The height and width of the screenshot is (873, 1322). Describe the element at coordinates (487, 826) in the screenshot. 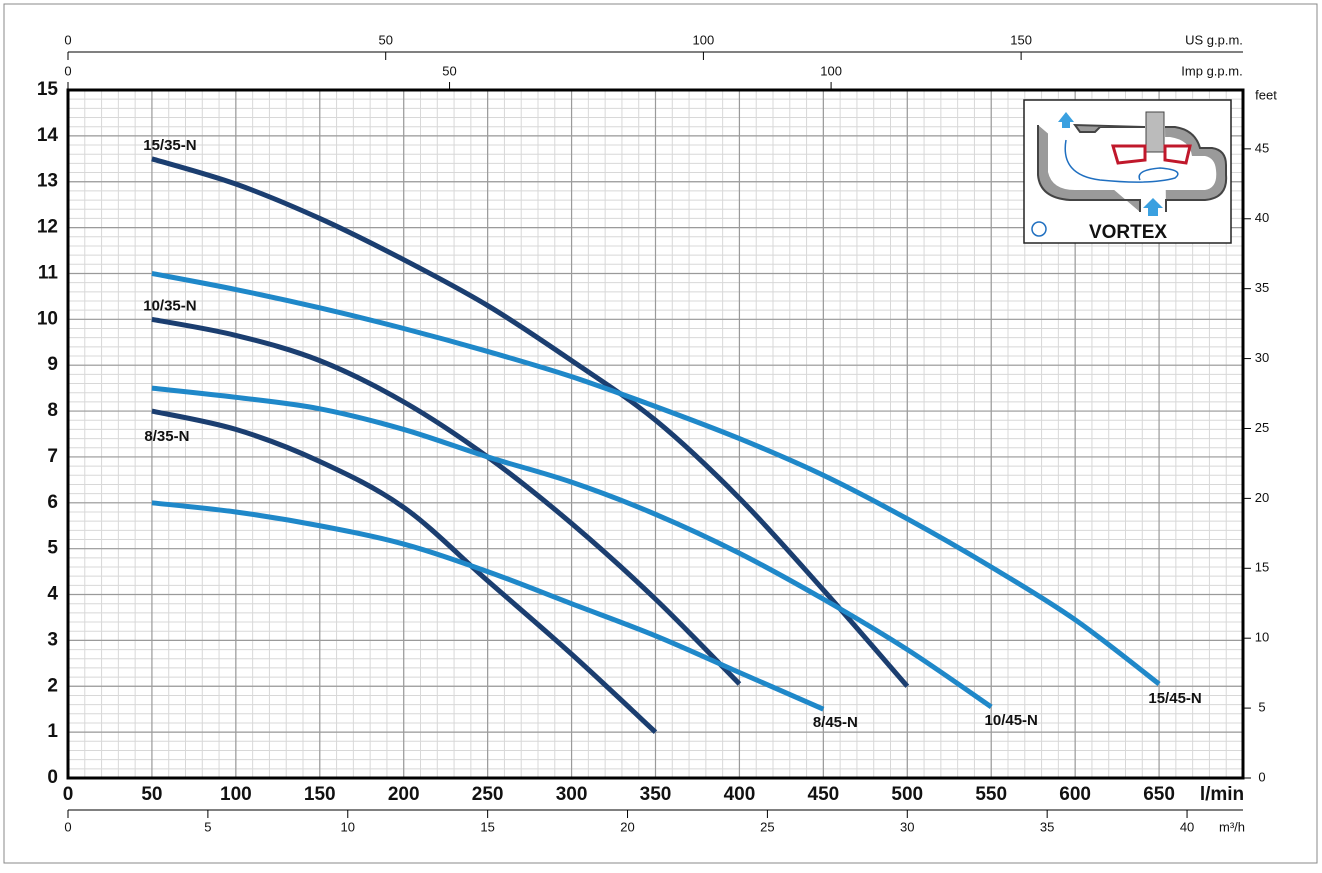

I see `secondary-tick-label: 15` at that location.